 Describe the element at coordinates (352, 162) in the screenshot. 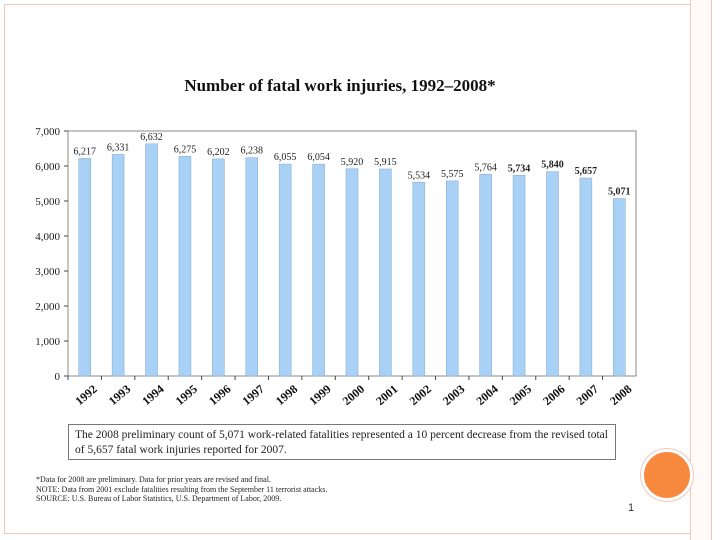

I see `data-label-2000: 5,920` at that location.